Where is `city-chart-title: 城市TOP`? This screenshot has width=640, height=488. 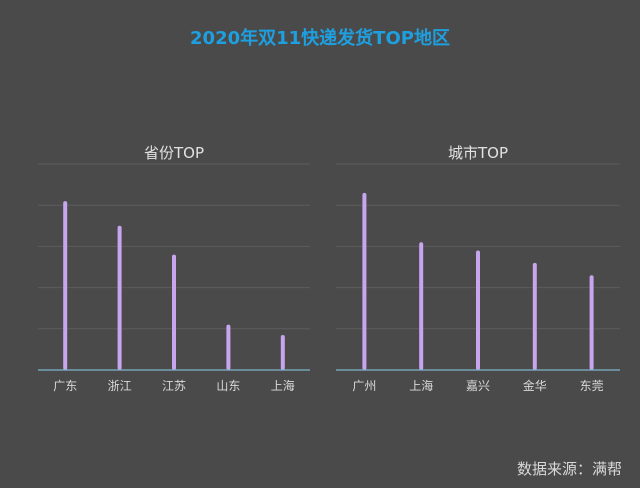 city-chart-title: 城市TOP is located at coordinates (478, 153).